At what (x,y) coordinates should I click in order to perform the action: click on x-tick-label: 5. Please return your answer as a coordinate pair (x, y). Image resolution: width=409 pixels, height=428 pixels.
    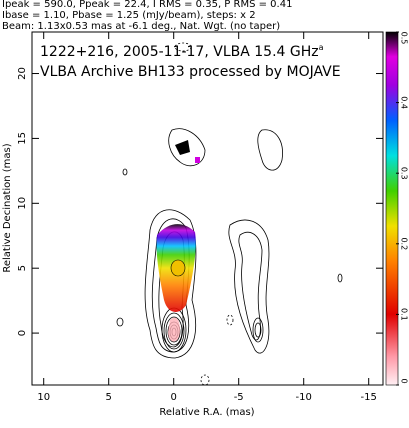
    Looking at the image, I should click on (109, 397).